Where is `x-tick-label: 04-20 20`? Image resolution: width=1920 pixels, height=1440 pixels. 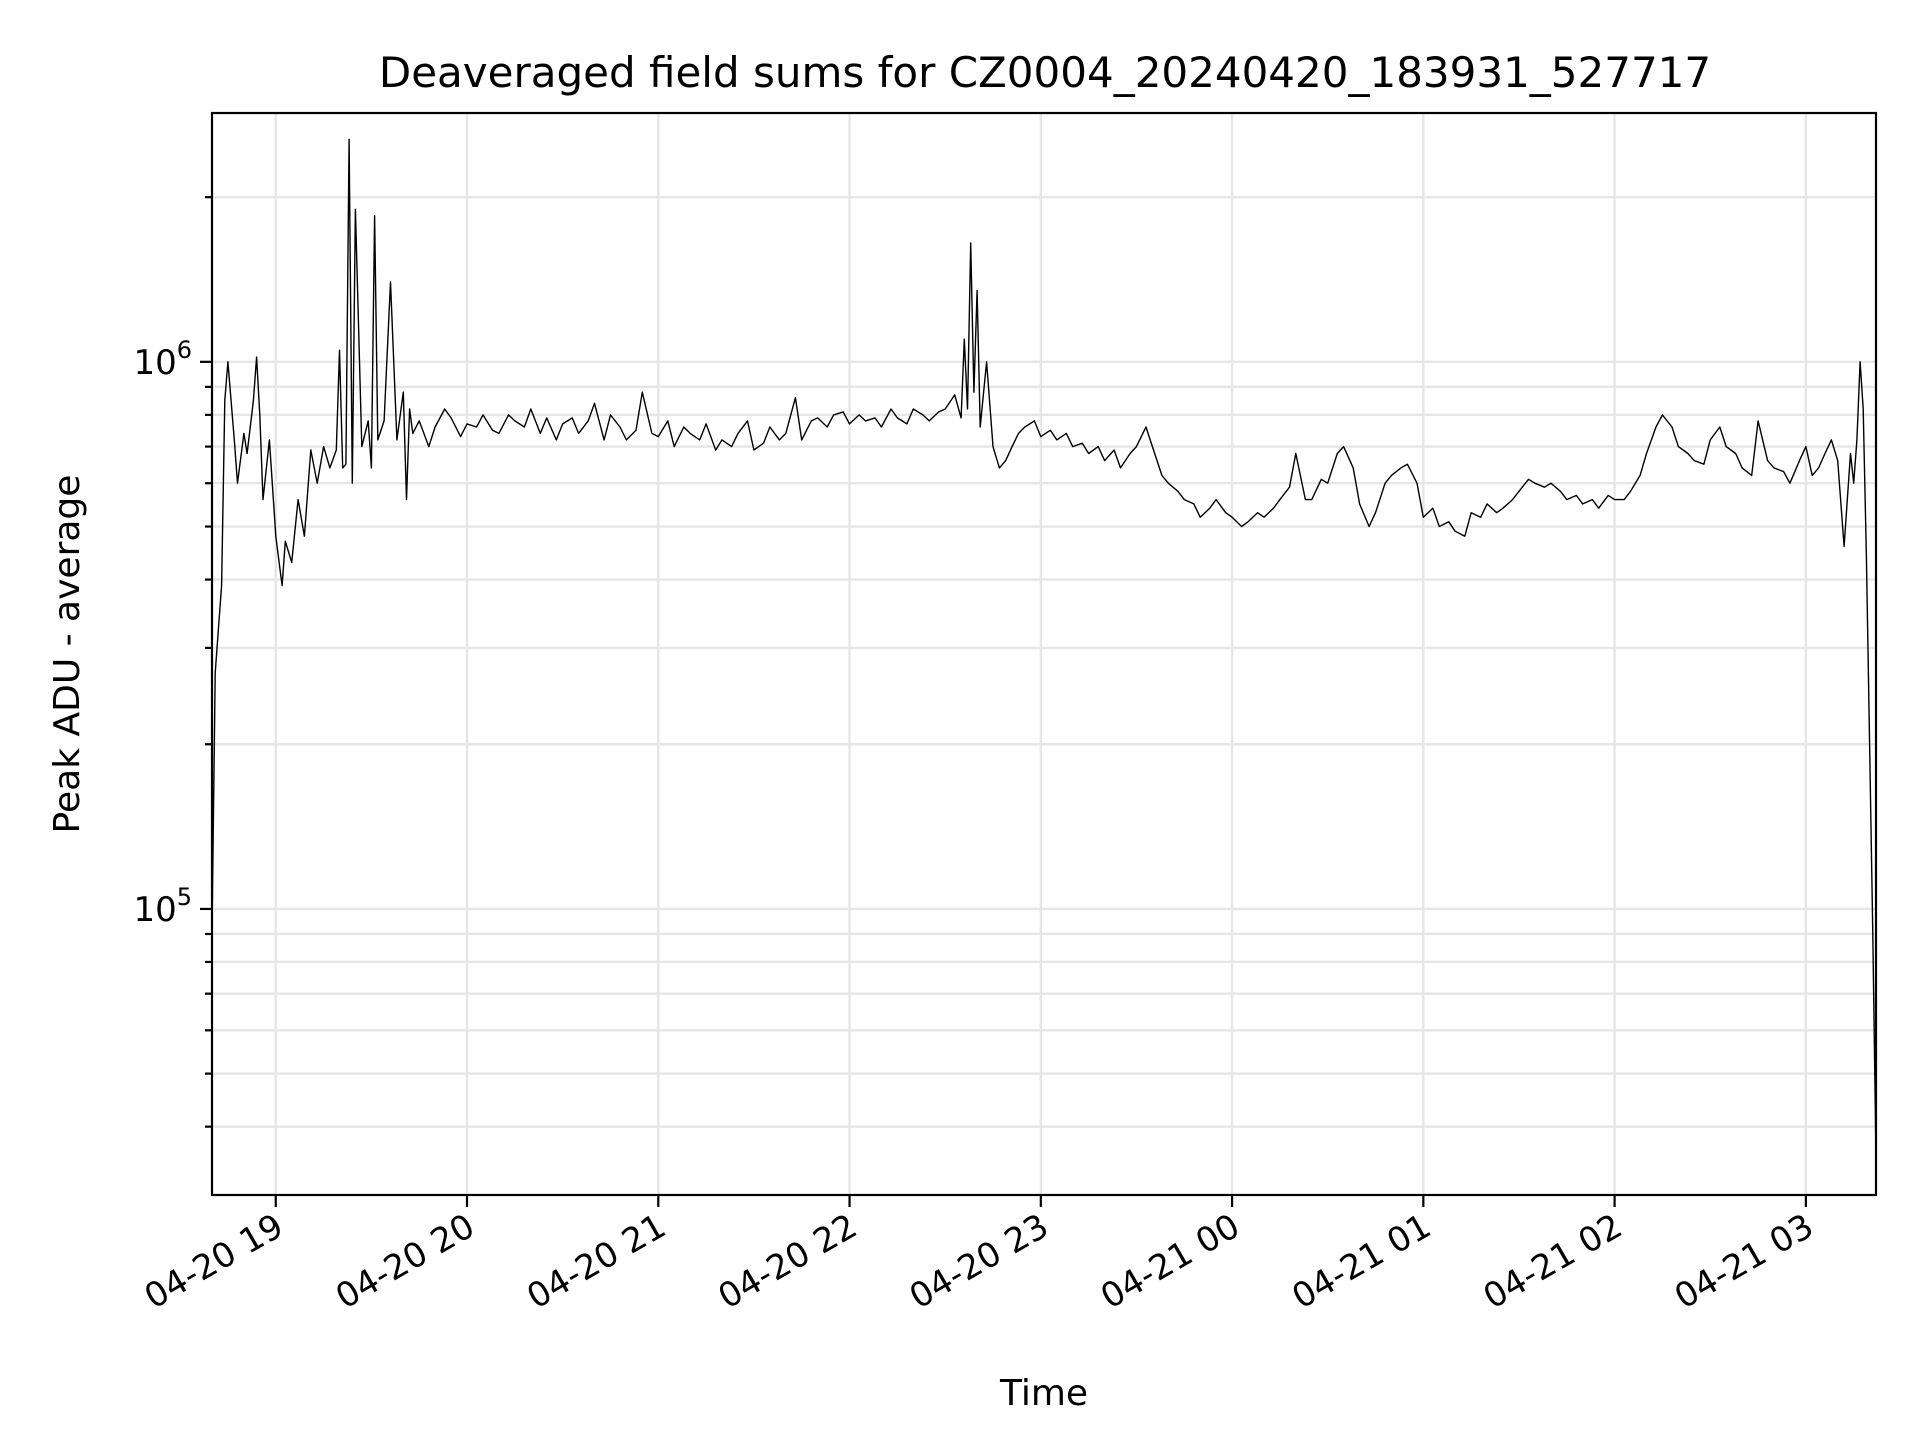 x-tick-label: 04-20 20 is located at coordinates (405, 1261).